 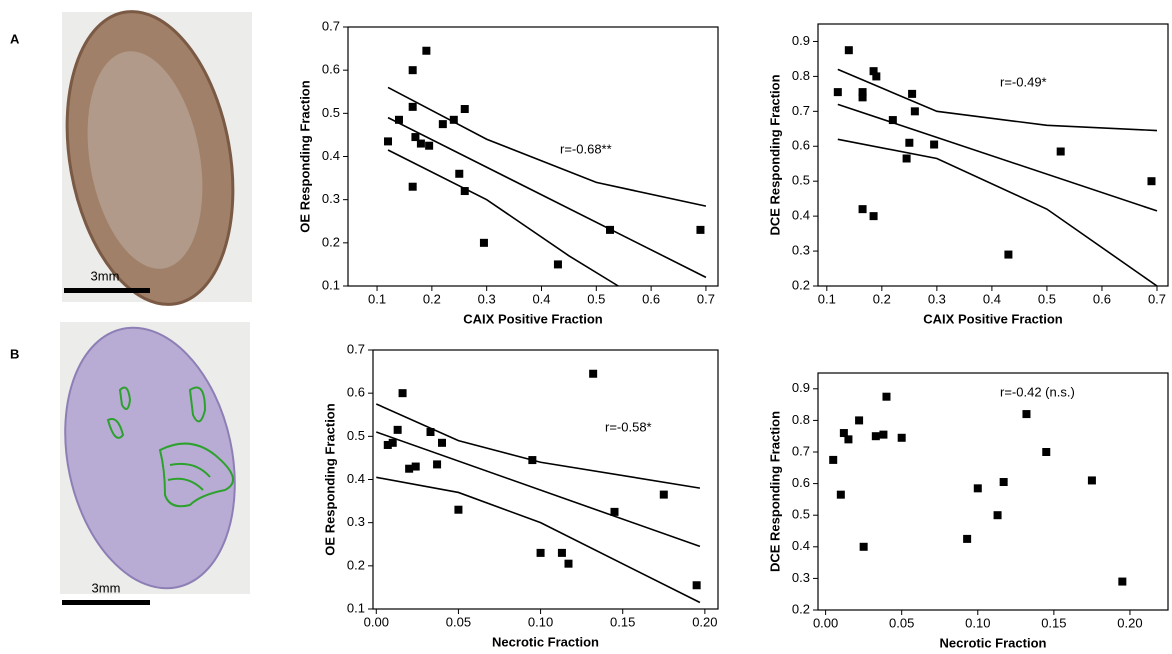 What do you see at coordinates (1037, 391) in the screenshot?
I see `annotation: r=-0.42 (n.s.)` at bounding box center [1037, 391].